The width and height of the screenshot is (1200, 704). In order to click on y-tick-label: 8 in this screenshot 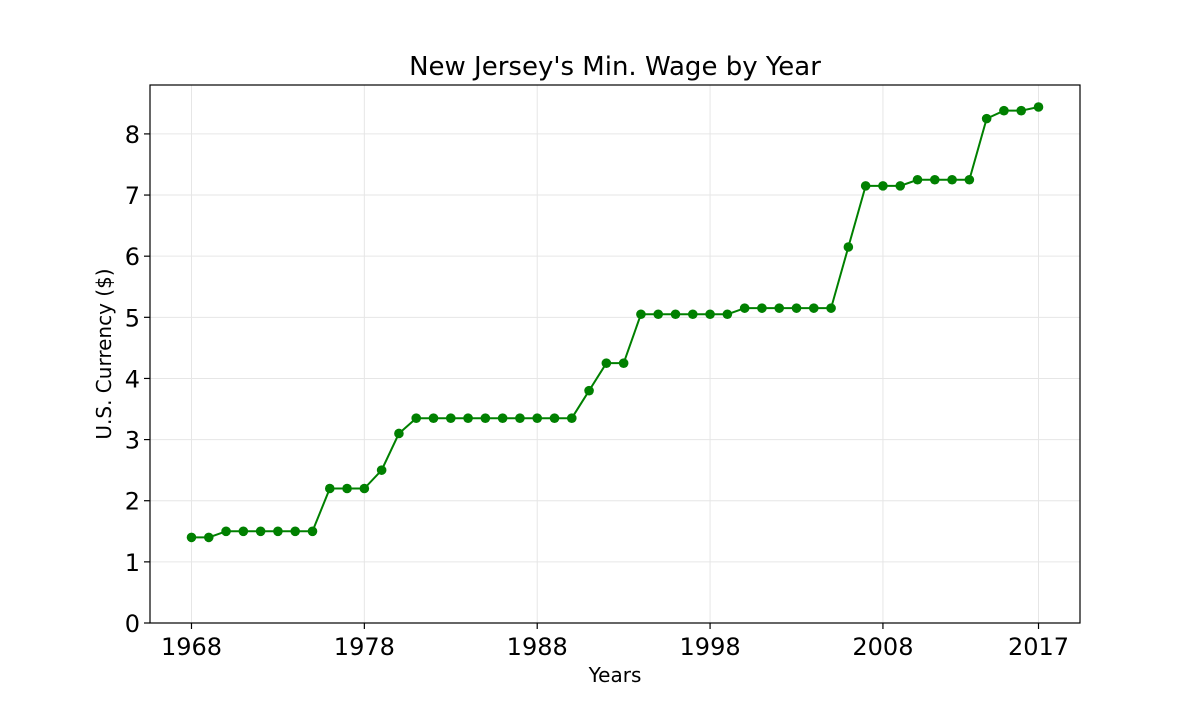, I will do `click(132, 135)`.